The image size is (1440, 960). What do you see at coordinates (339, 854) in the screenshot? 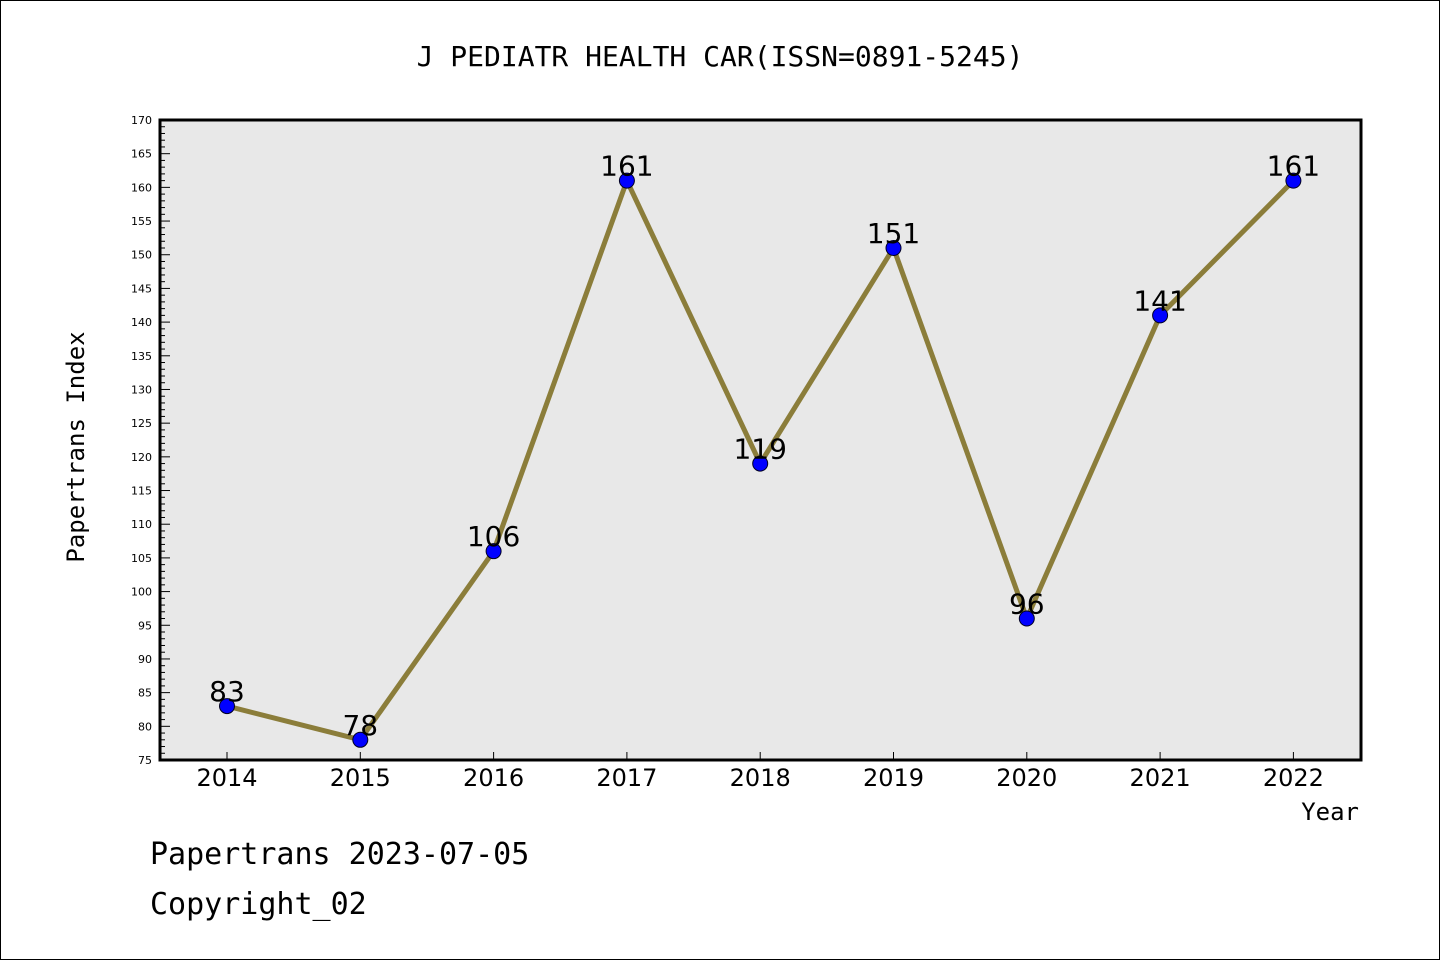
I see `footer-date: Papertrans 2023-07-05` at bounding box center [339, 854].